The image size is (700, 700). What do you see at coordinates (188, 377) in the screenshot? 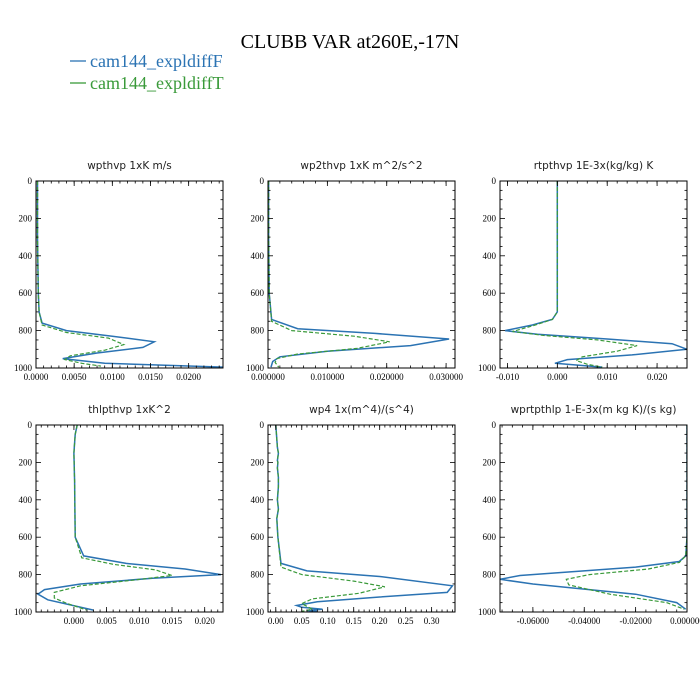
I see `x-tick-label: 0.0200` at bounding box center [188, 377].